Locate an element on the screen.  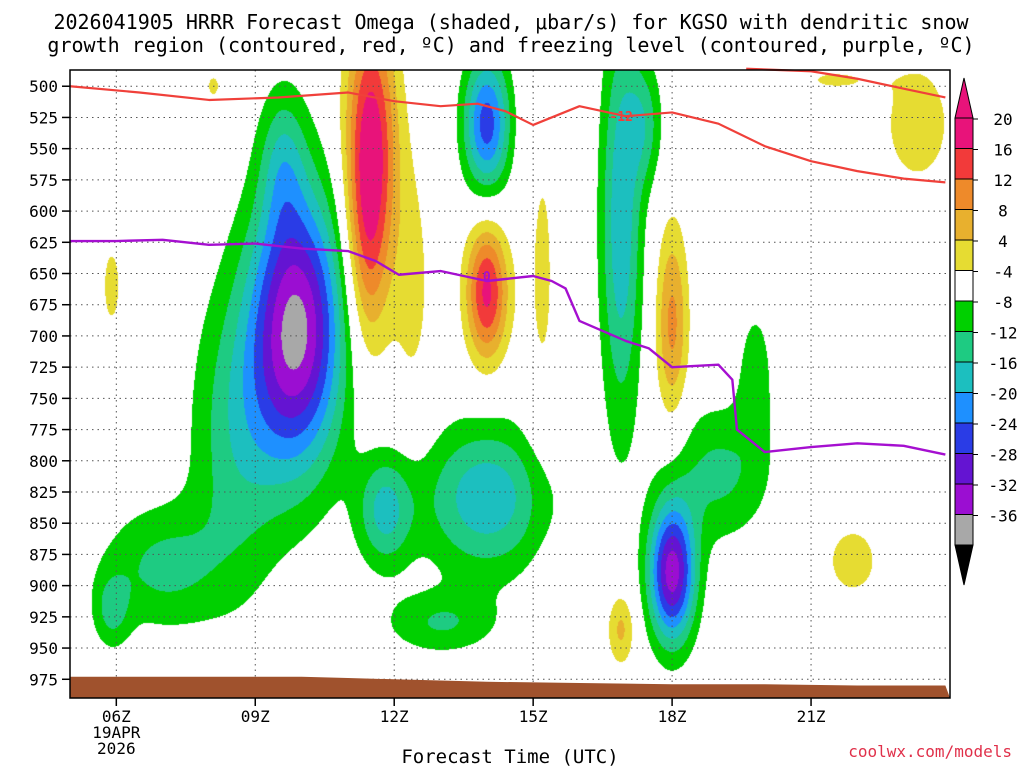
colorbar-label: -12 is located at coordinates (1003, 333).